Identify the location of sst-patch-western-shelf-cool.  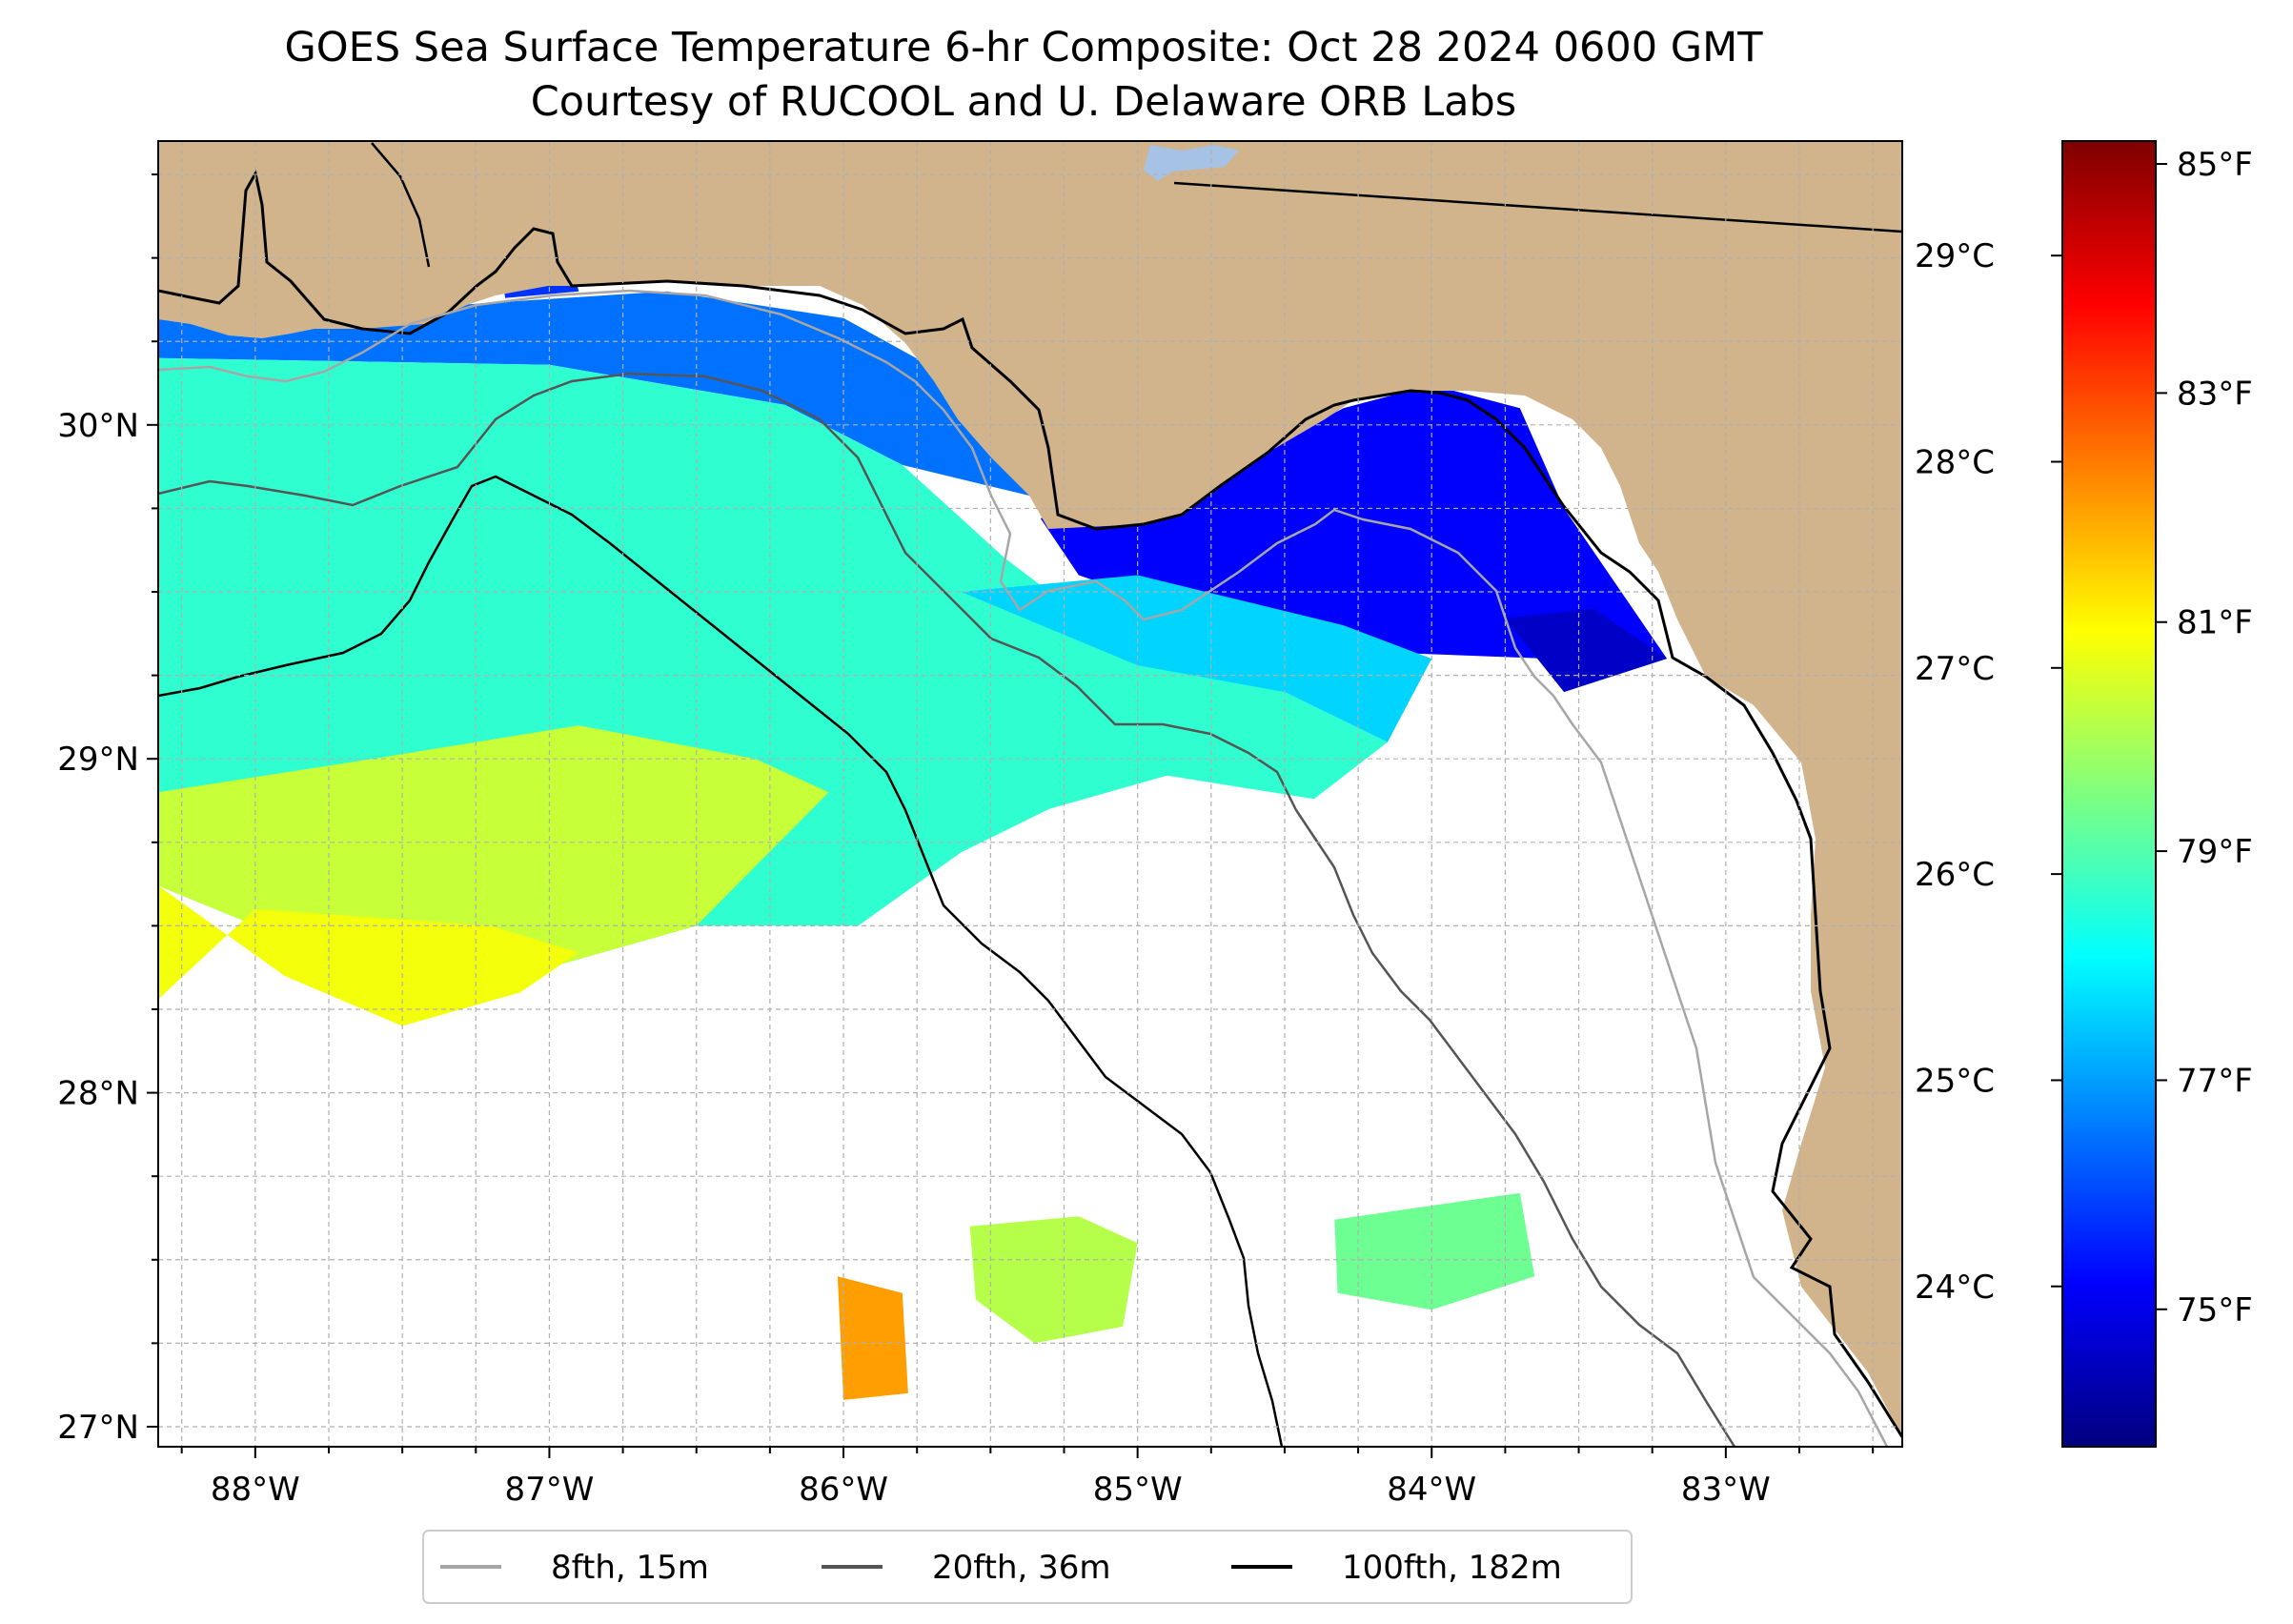
(600, 391).